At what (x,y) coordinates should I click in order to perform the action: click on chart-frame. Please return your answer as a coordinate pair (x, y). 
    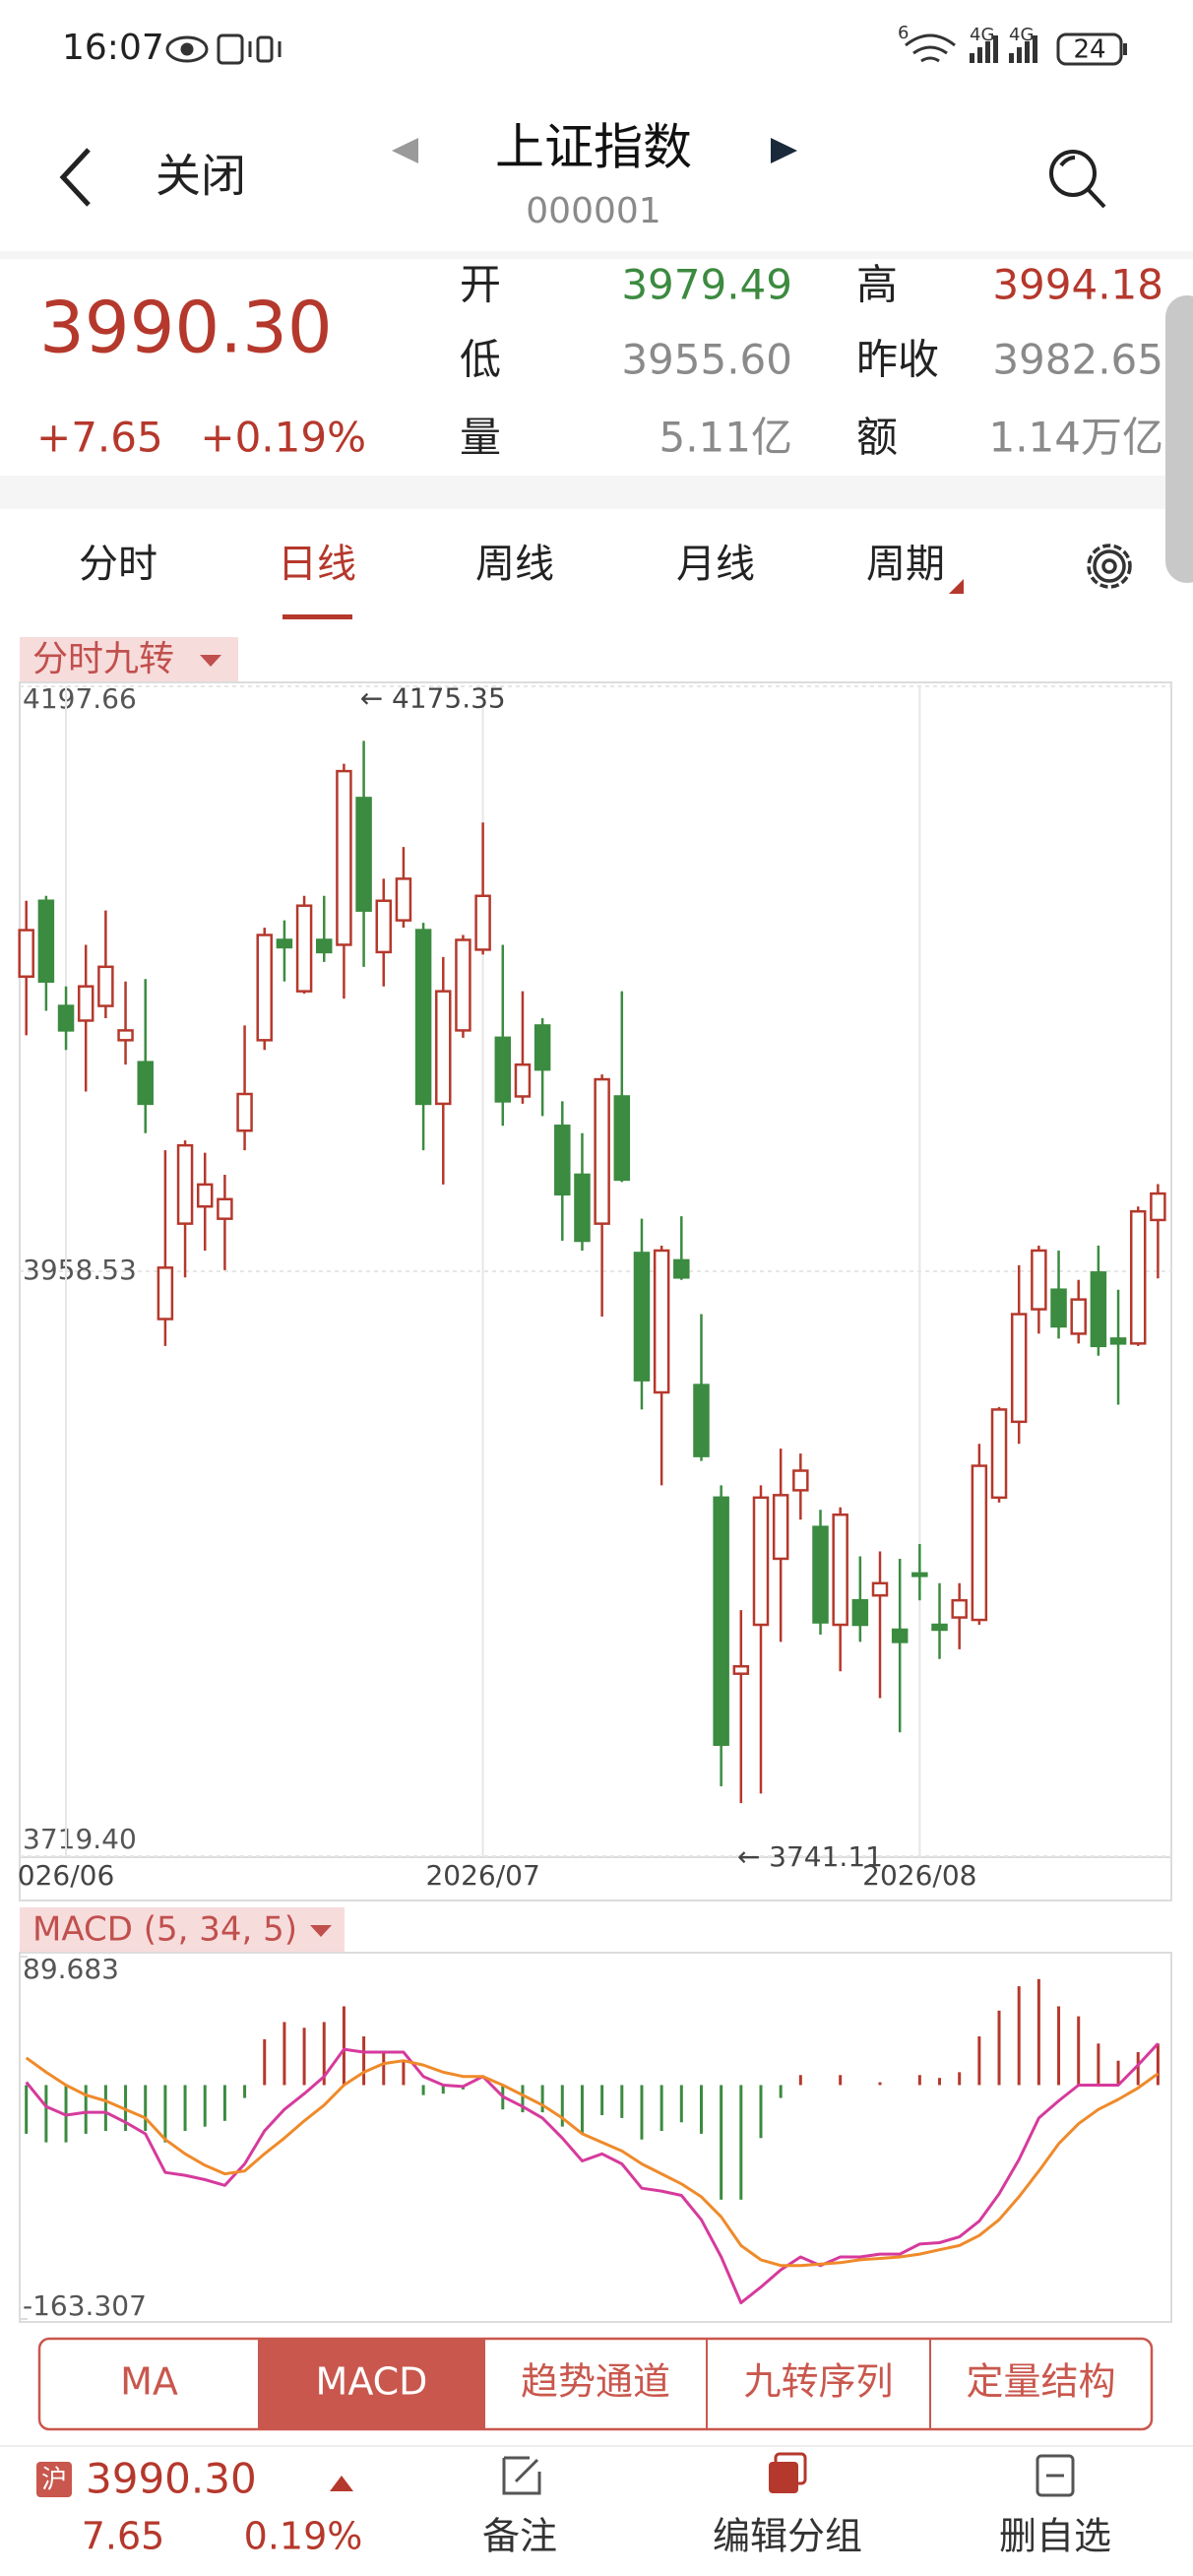
    Looking at the image, I should click on (595, 2137).